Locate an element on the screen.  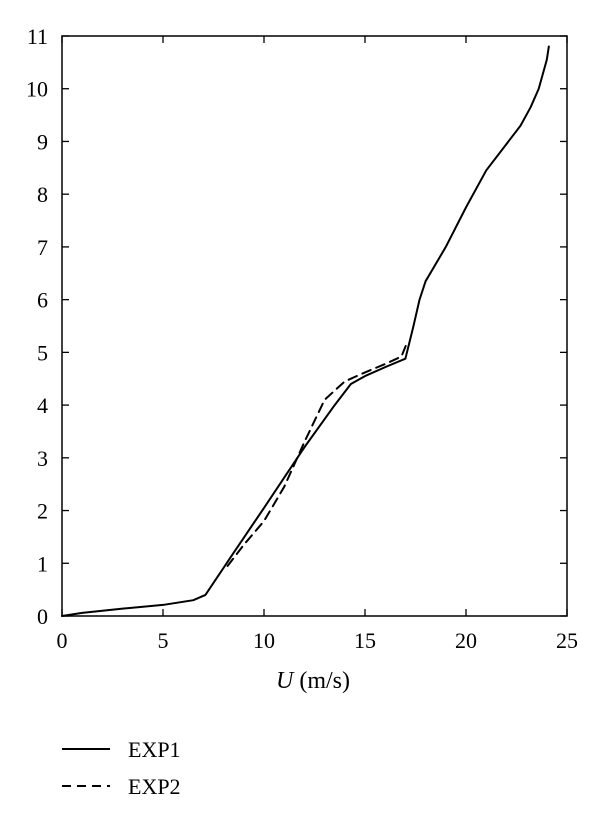
legend-label-exp2: EXP2 is located at coordinates (154, 786).